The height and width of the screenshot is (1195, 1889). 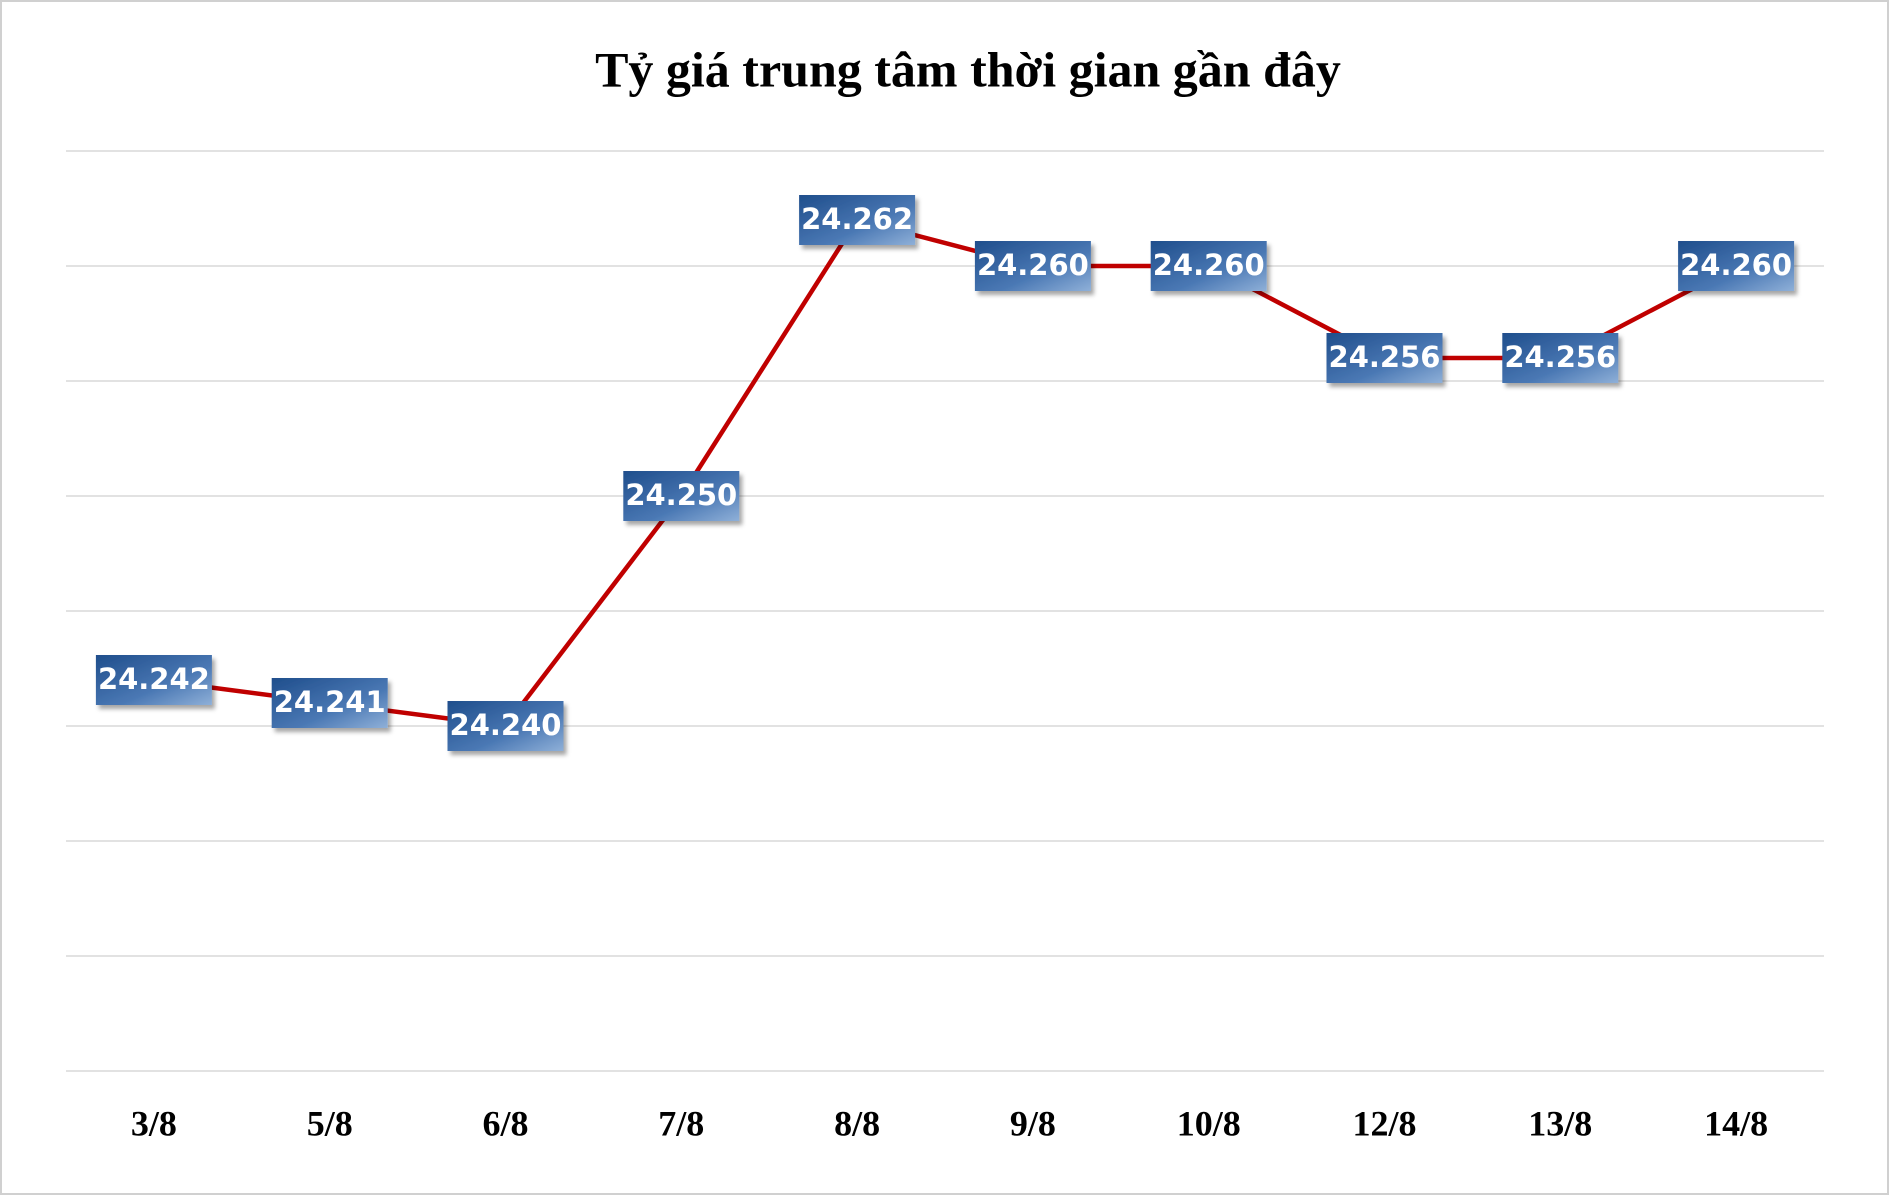 What do you see at coordinates (968, 69) in the screenshot?
I see `chart-title: Tỷ giá trung tâm thời gian gần đây` at bounding box center [968, 69].